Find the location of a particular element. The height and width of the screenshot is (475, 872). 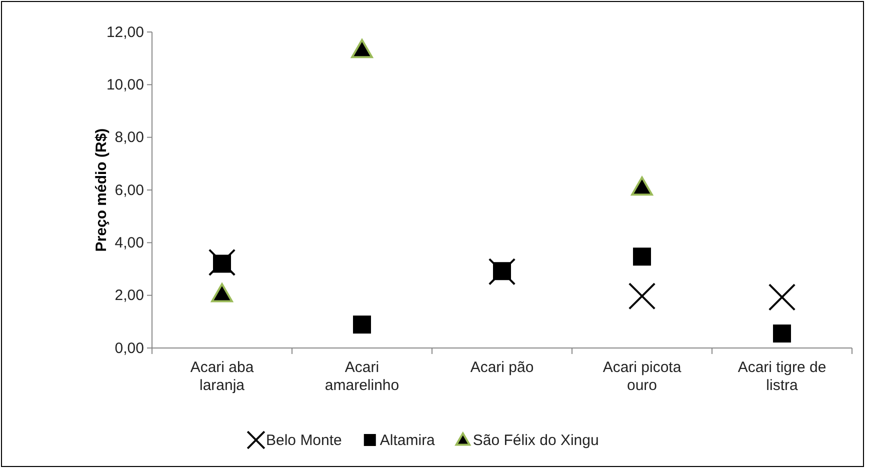

x-tick-label: Acari amarelinho is located at coordinates (362, 376).